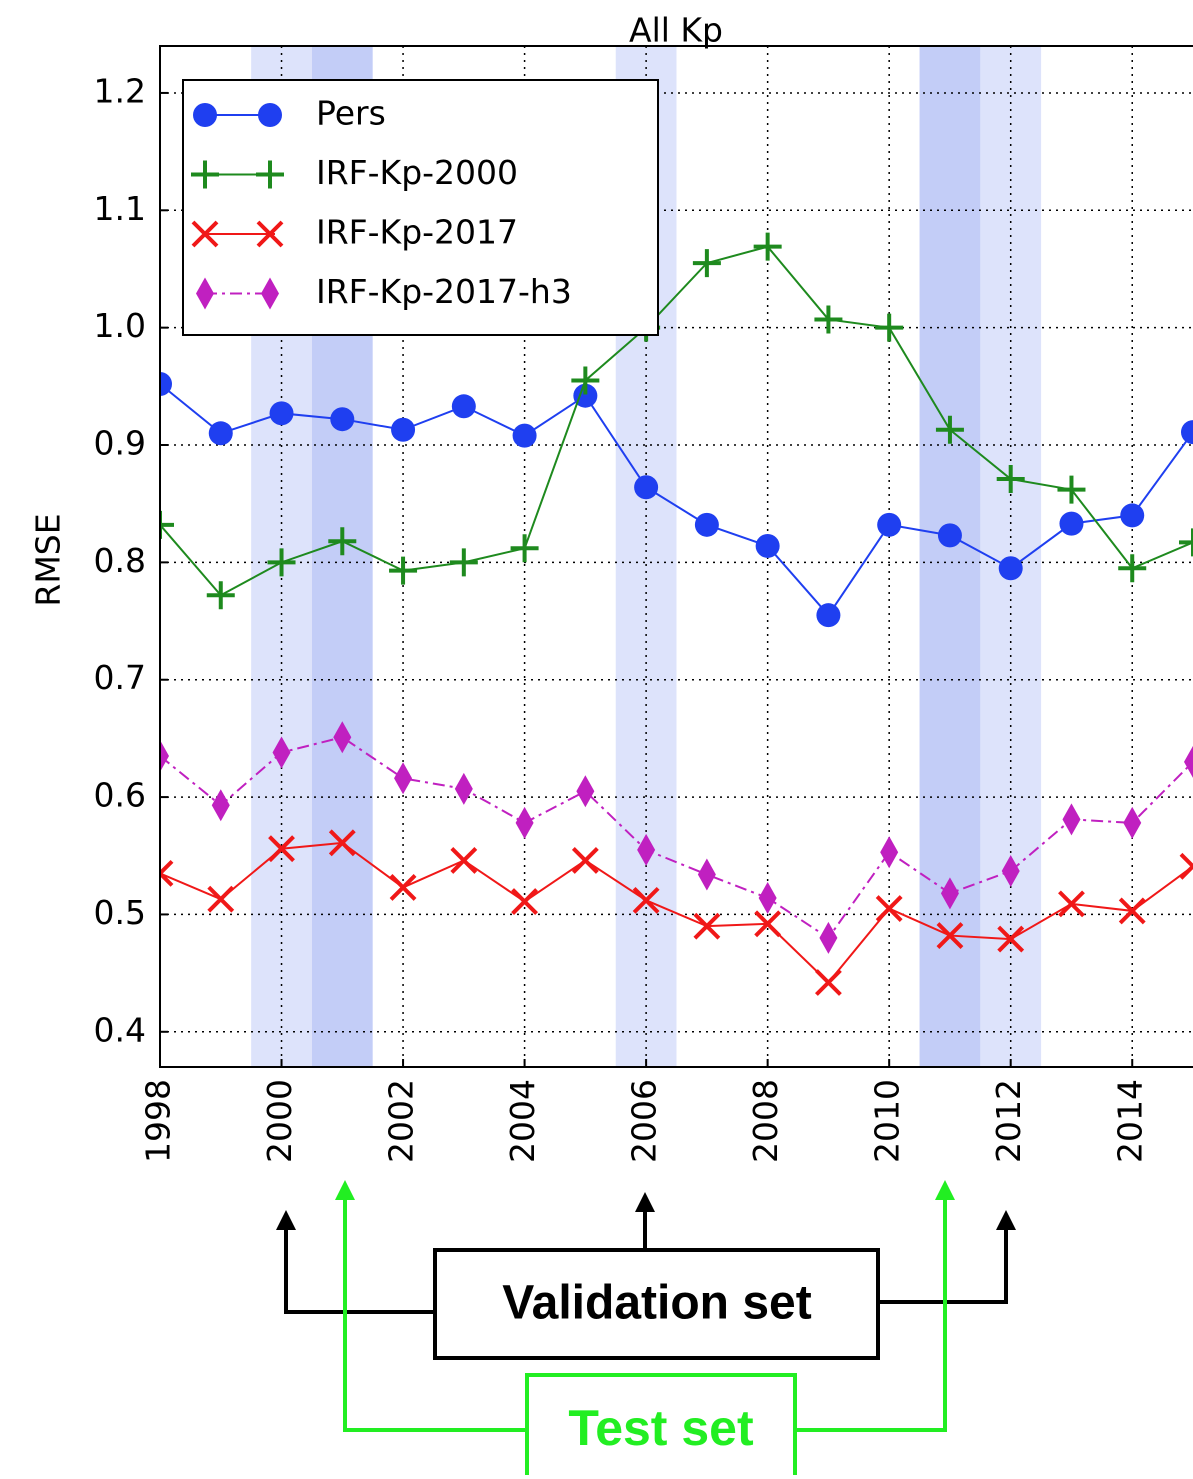  What do you see at coordinates (765, 1121) in the screenshot?
I see `x-tick-label: 2008` at bounding box center [765, 1121].